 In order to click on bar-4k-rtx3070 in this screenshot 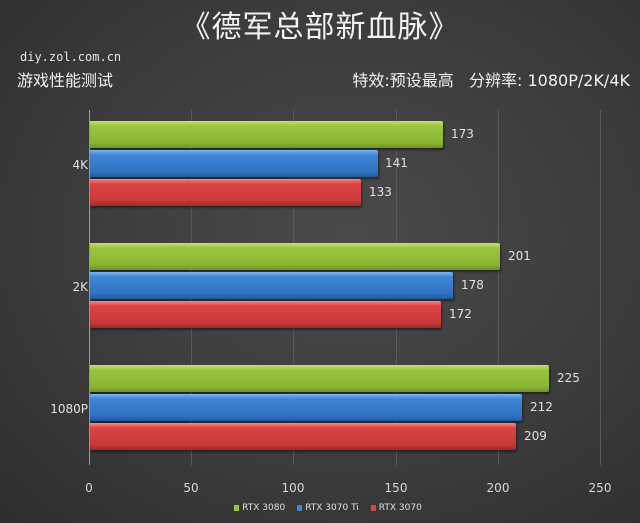, I will do `click(225, 192)`.